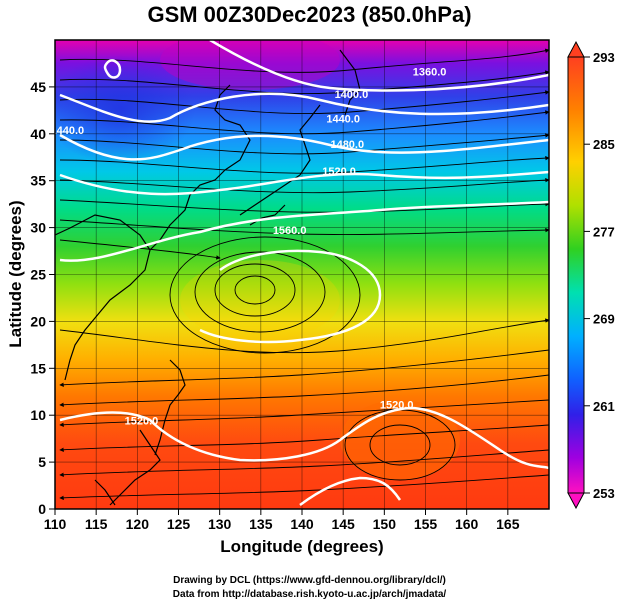 This screenshot has width=619, height=605. What do you see at coordinates (38, 87) in the screenshot?
I see `y-tick-label: 45` at bounding box center [38, 87].